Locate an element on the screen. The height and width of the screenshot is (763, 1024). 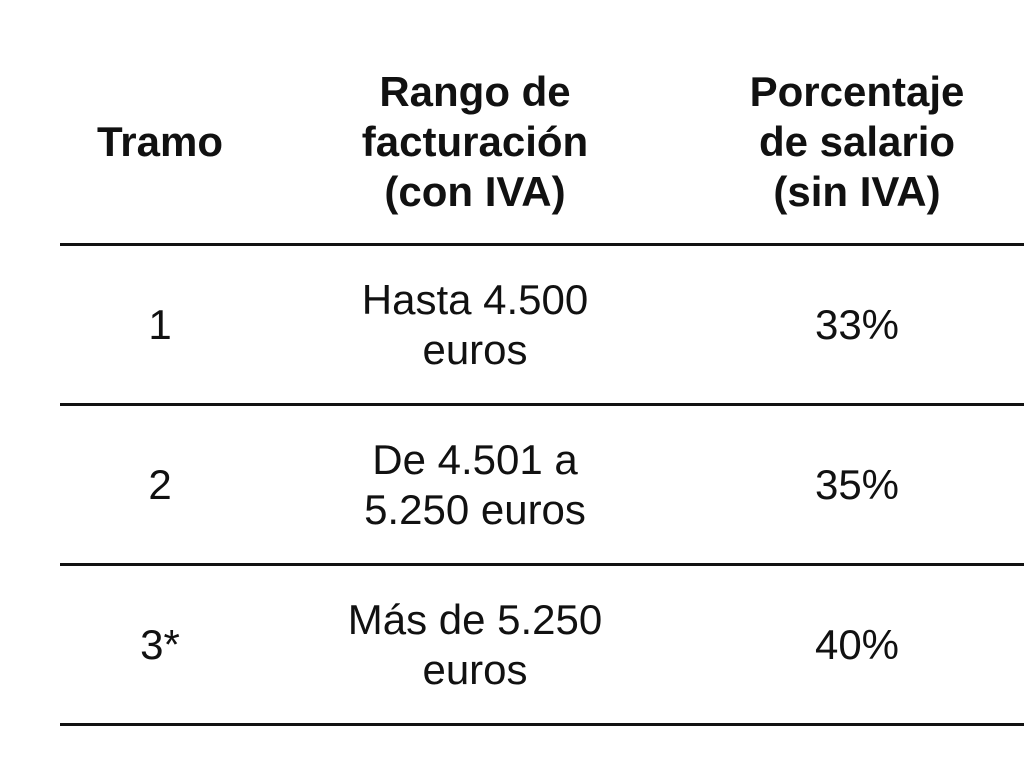
cell-text: 33% is located at coordinates (857, 324).